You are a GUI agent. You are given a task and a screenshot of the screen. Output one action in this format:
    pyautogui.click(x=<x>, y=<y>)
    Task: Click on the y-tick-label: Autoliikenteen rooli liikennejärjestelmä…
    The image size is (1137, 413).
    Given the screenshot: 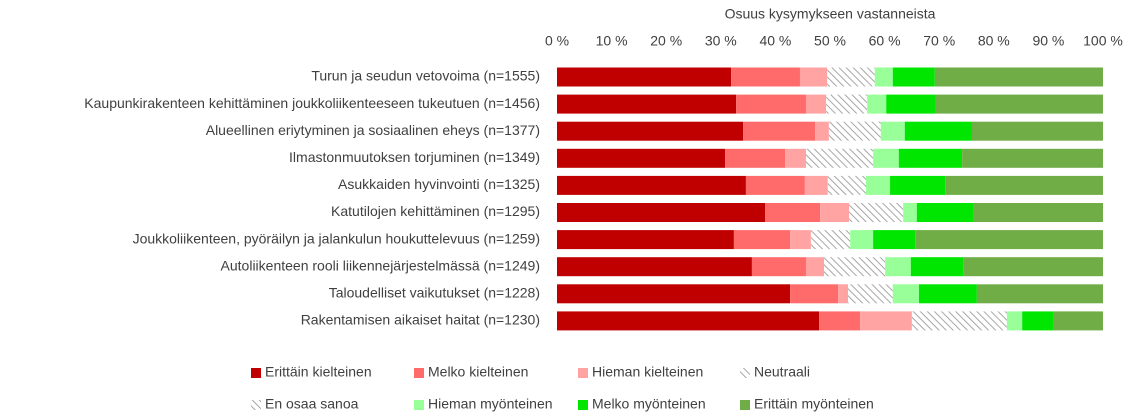 What is the action you would take?
    pyautogui.click(x=380, y=265)
    